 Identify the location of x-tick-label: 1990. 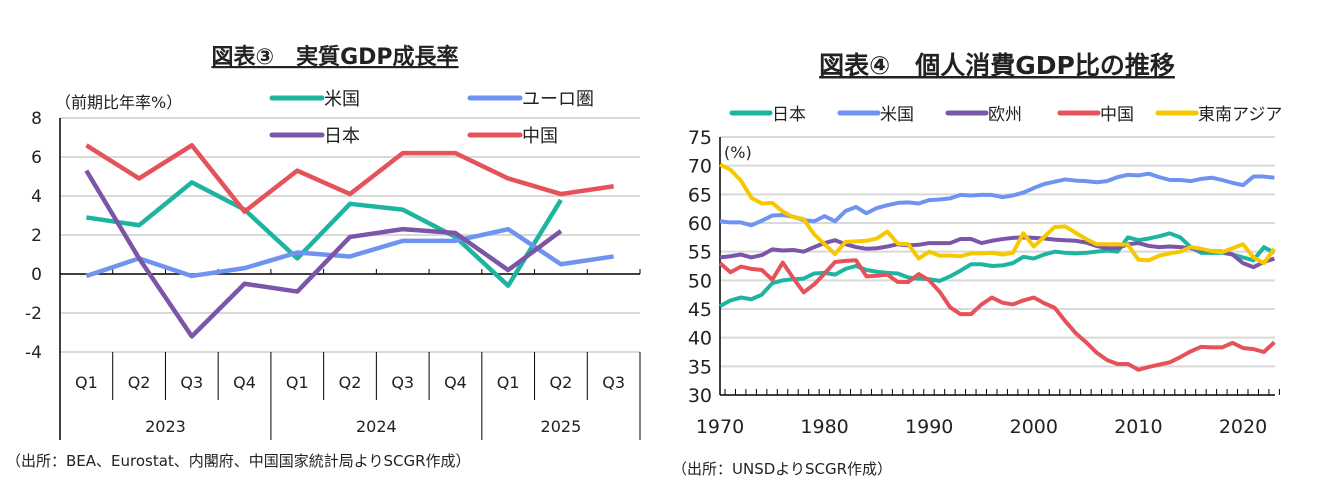
(929, 427).